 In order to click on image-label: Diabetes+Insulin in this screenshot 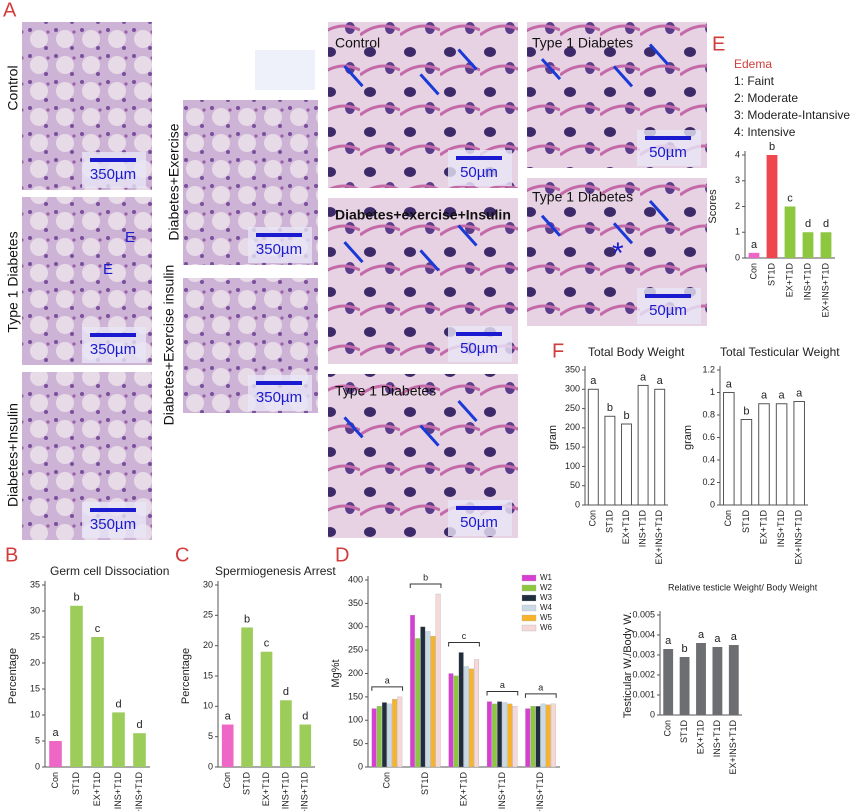, I will do `click(13, 455)`.